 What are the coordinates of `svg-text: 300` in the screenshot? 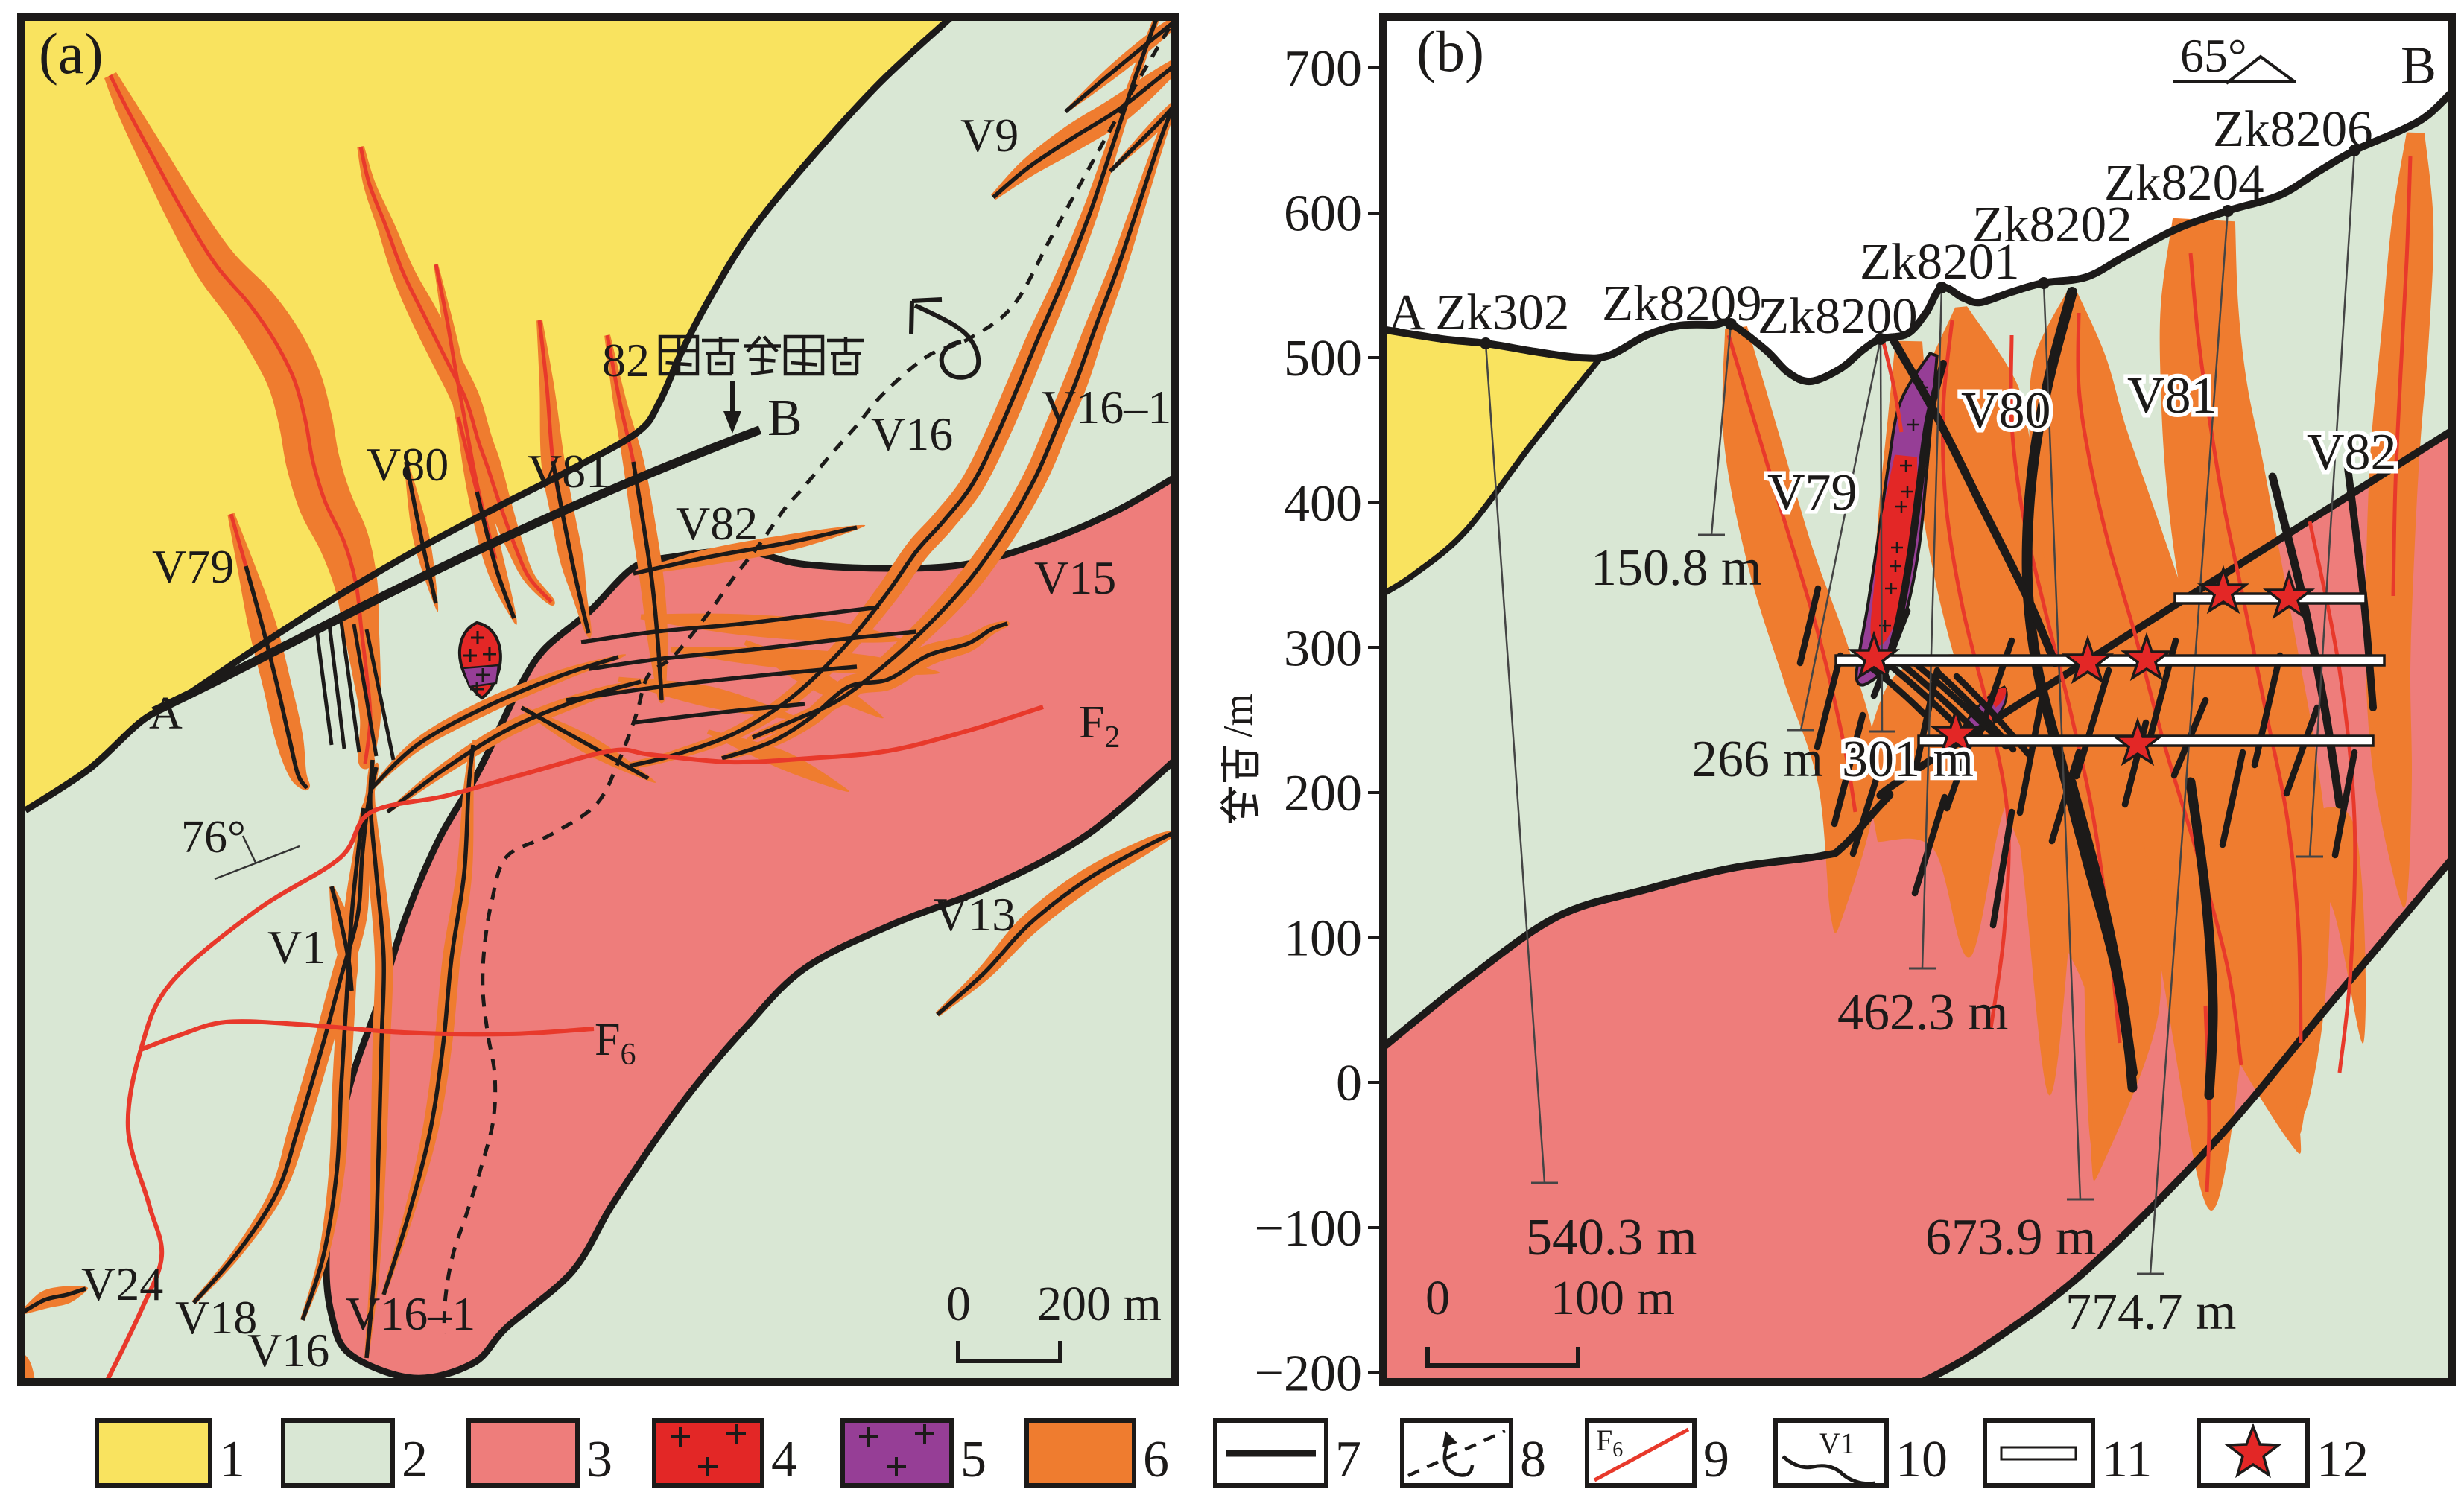 It's located at (1323, 648).